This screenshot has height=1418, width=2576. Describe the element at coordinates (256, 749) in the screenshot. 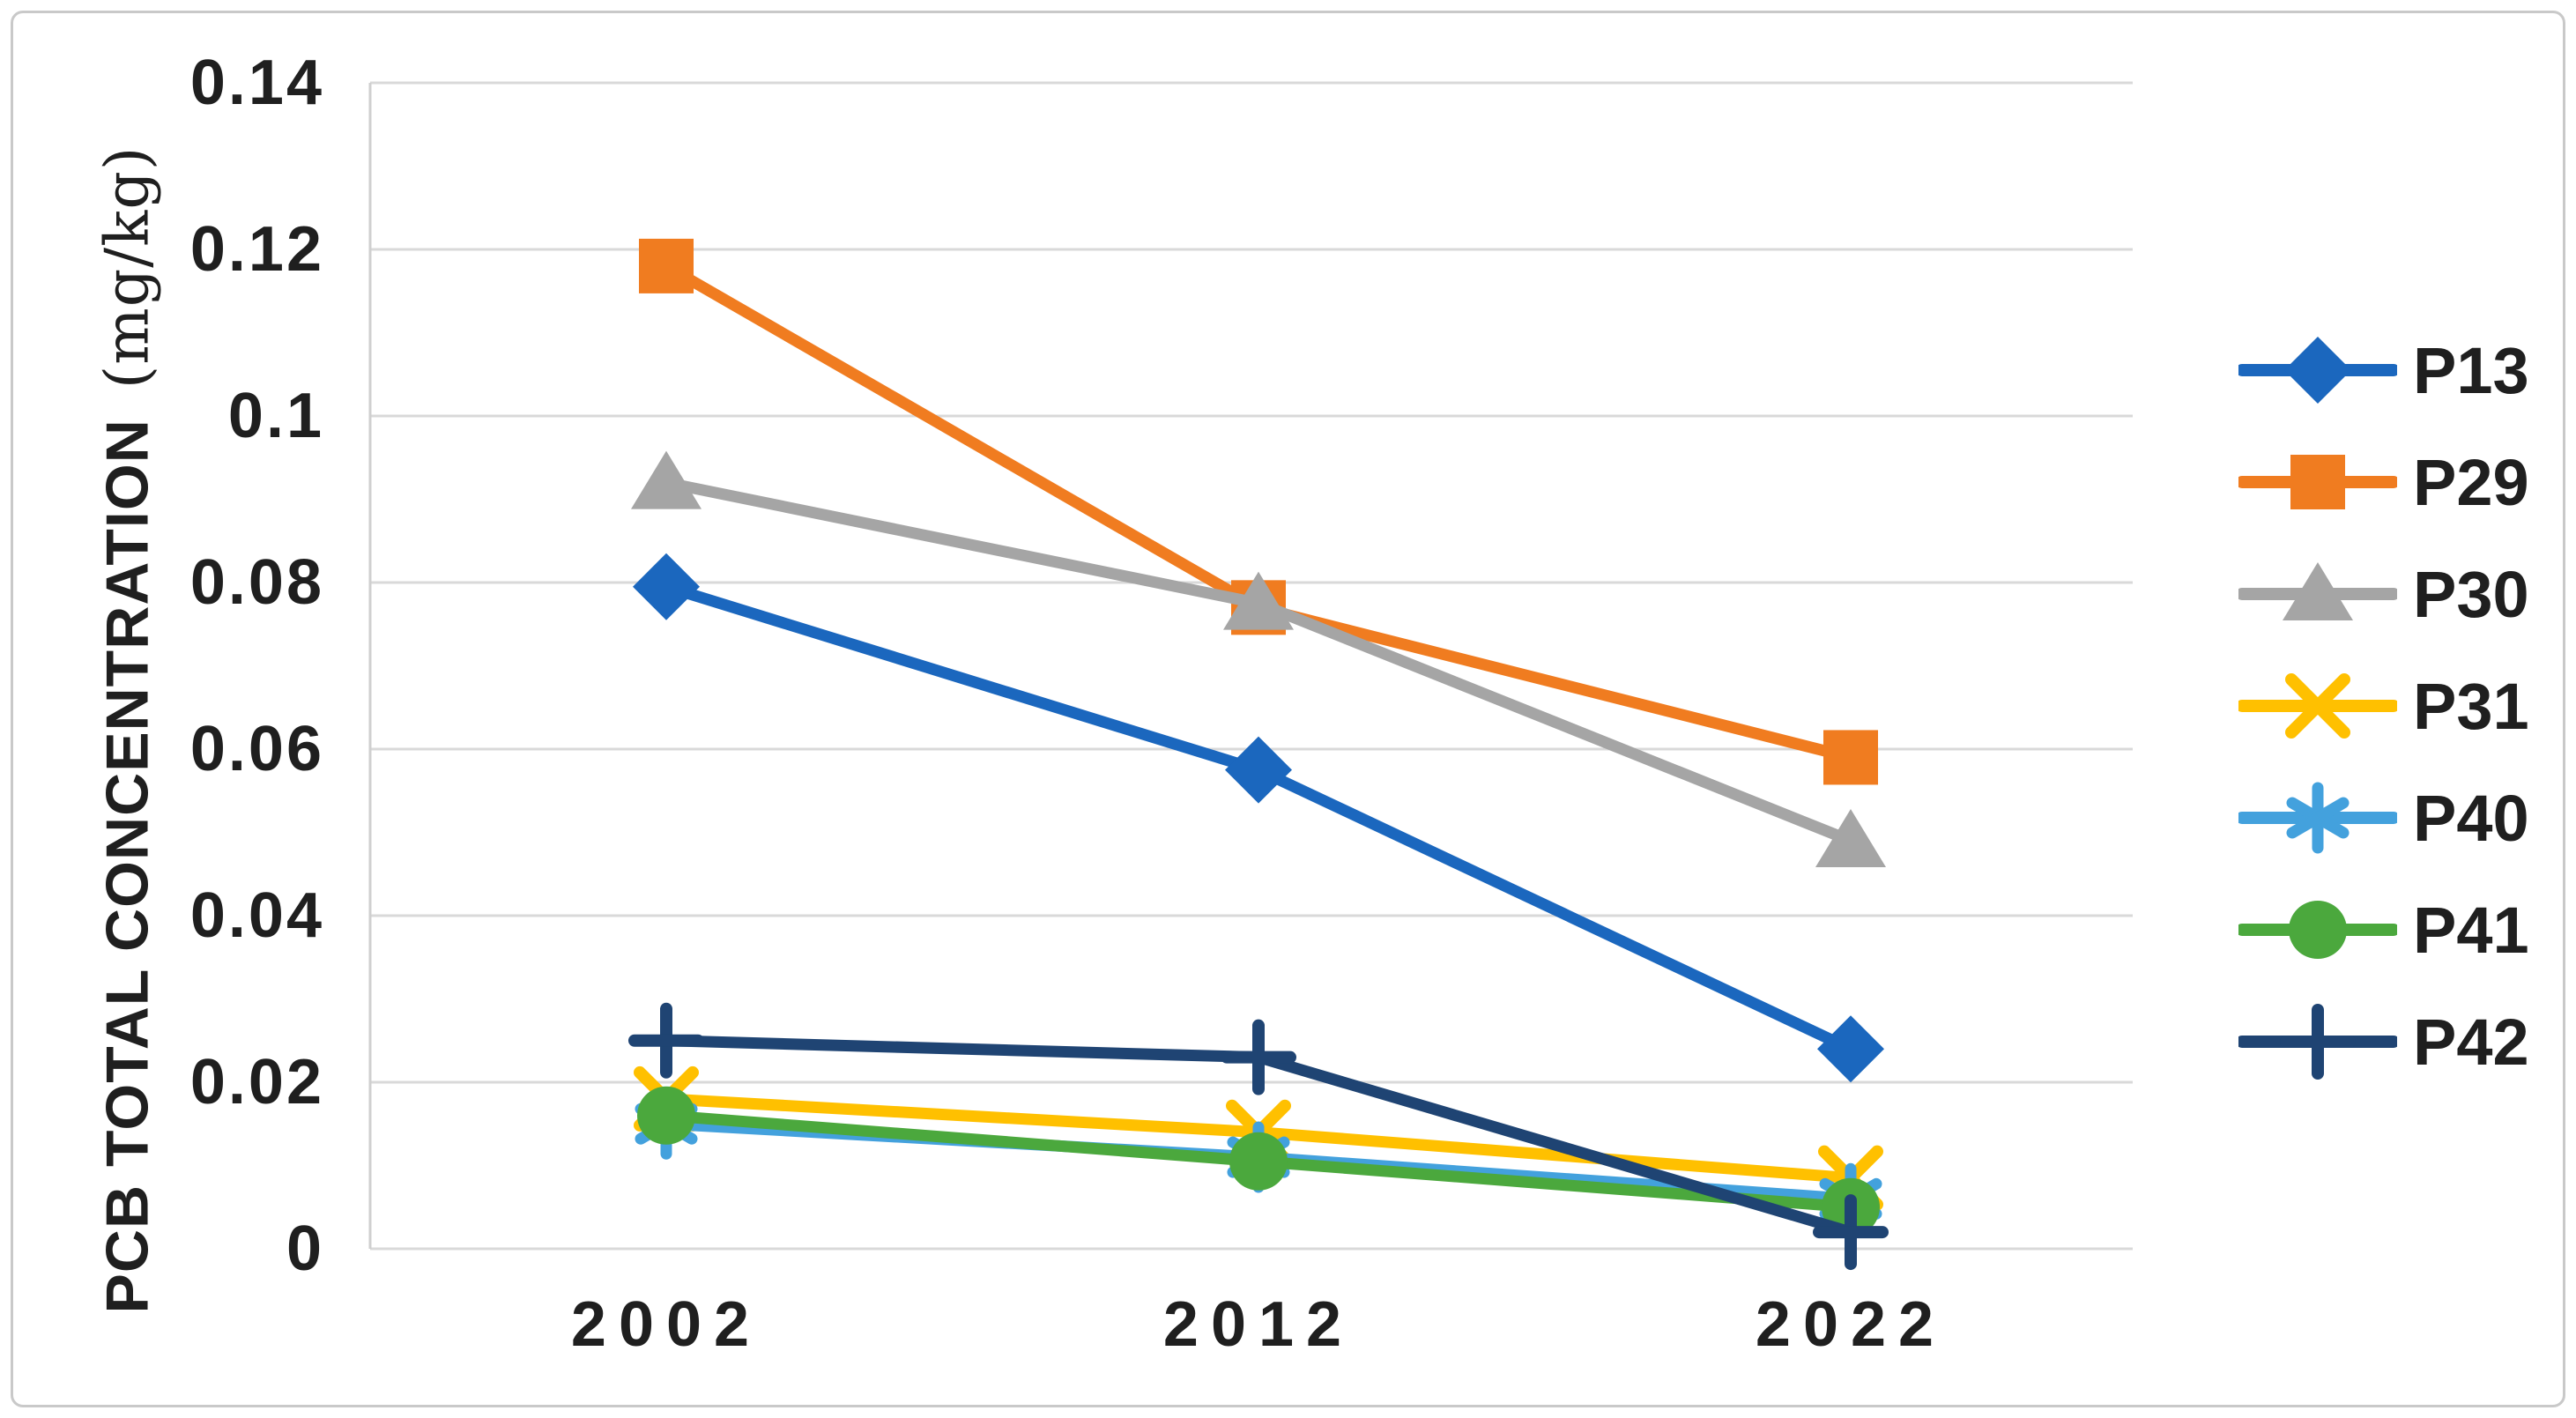

I see `y-tick-label: 0.06` at that location.